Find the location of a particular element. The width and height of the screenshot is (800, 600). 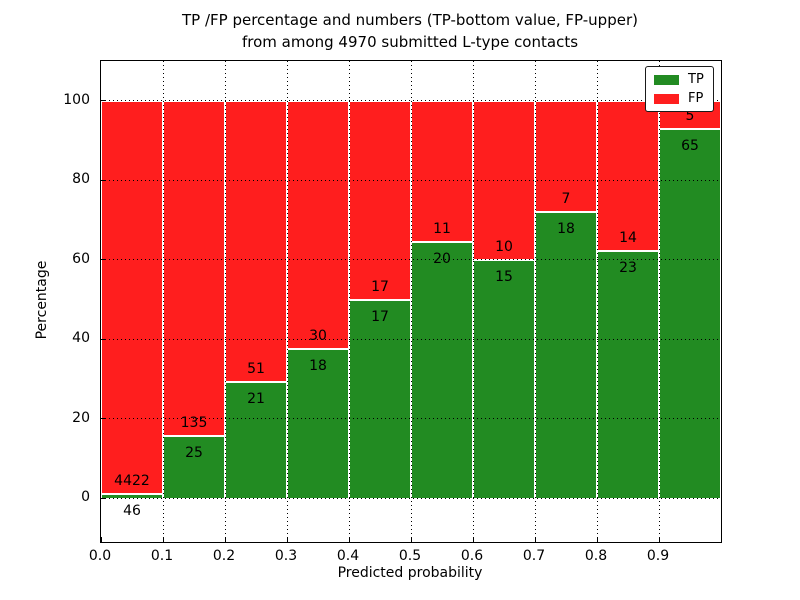

legend-fp-swatch-icon is located at coordinates (666, 98).